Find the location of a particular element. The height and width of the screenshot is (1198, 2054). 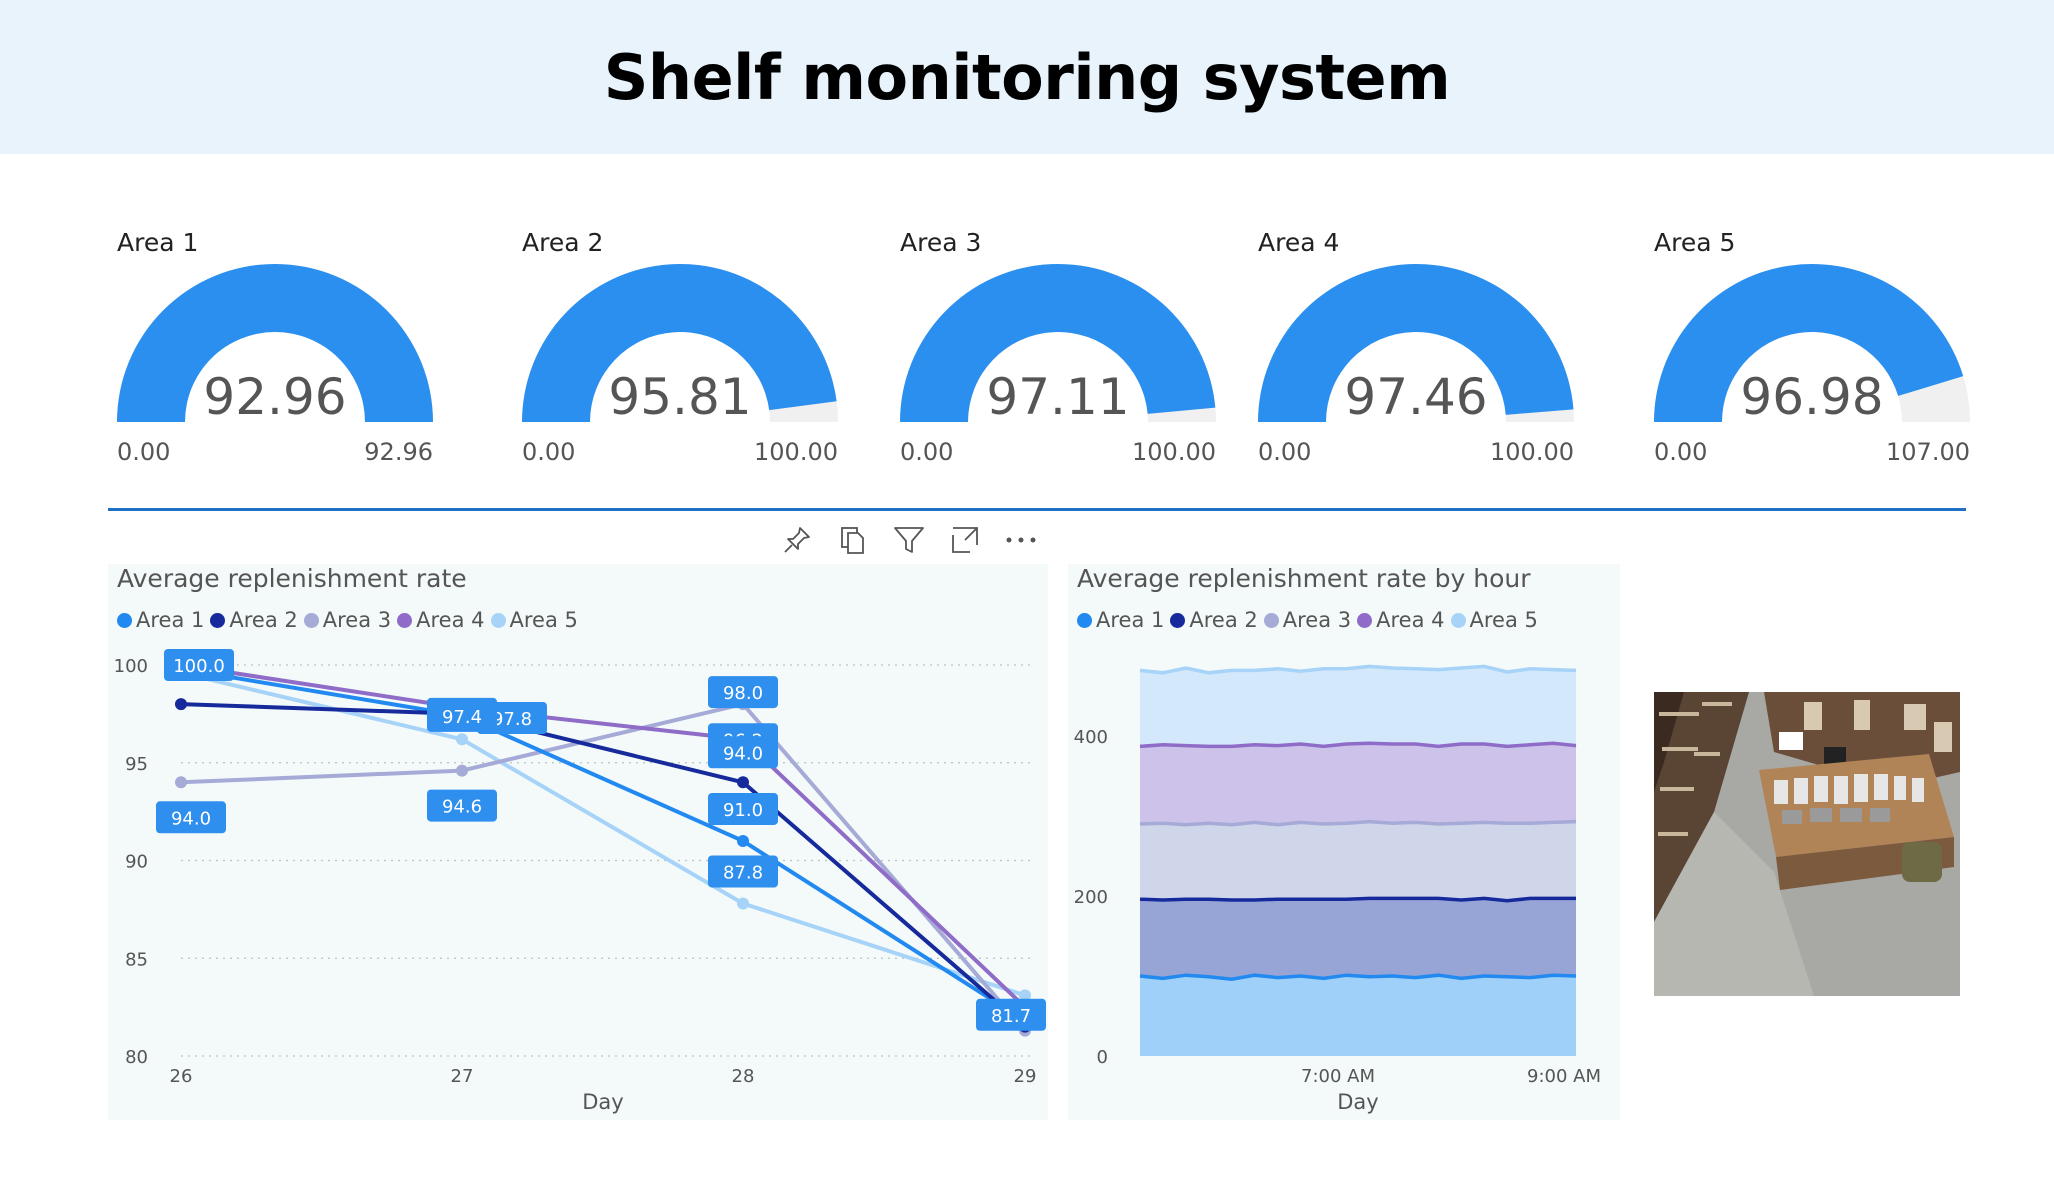

y-tick-label: 200 is located at coordinates (1091, 897).